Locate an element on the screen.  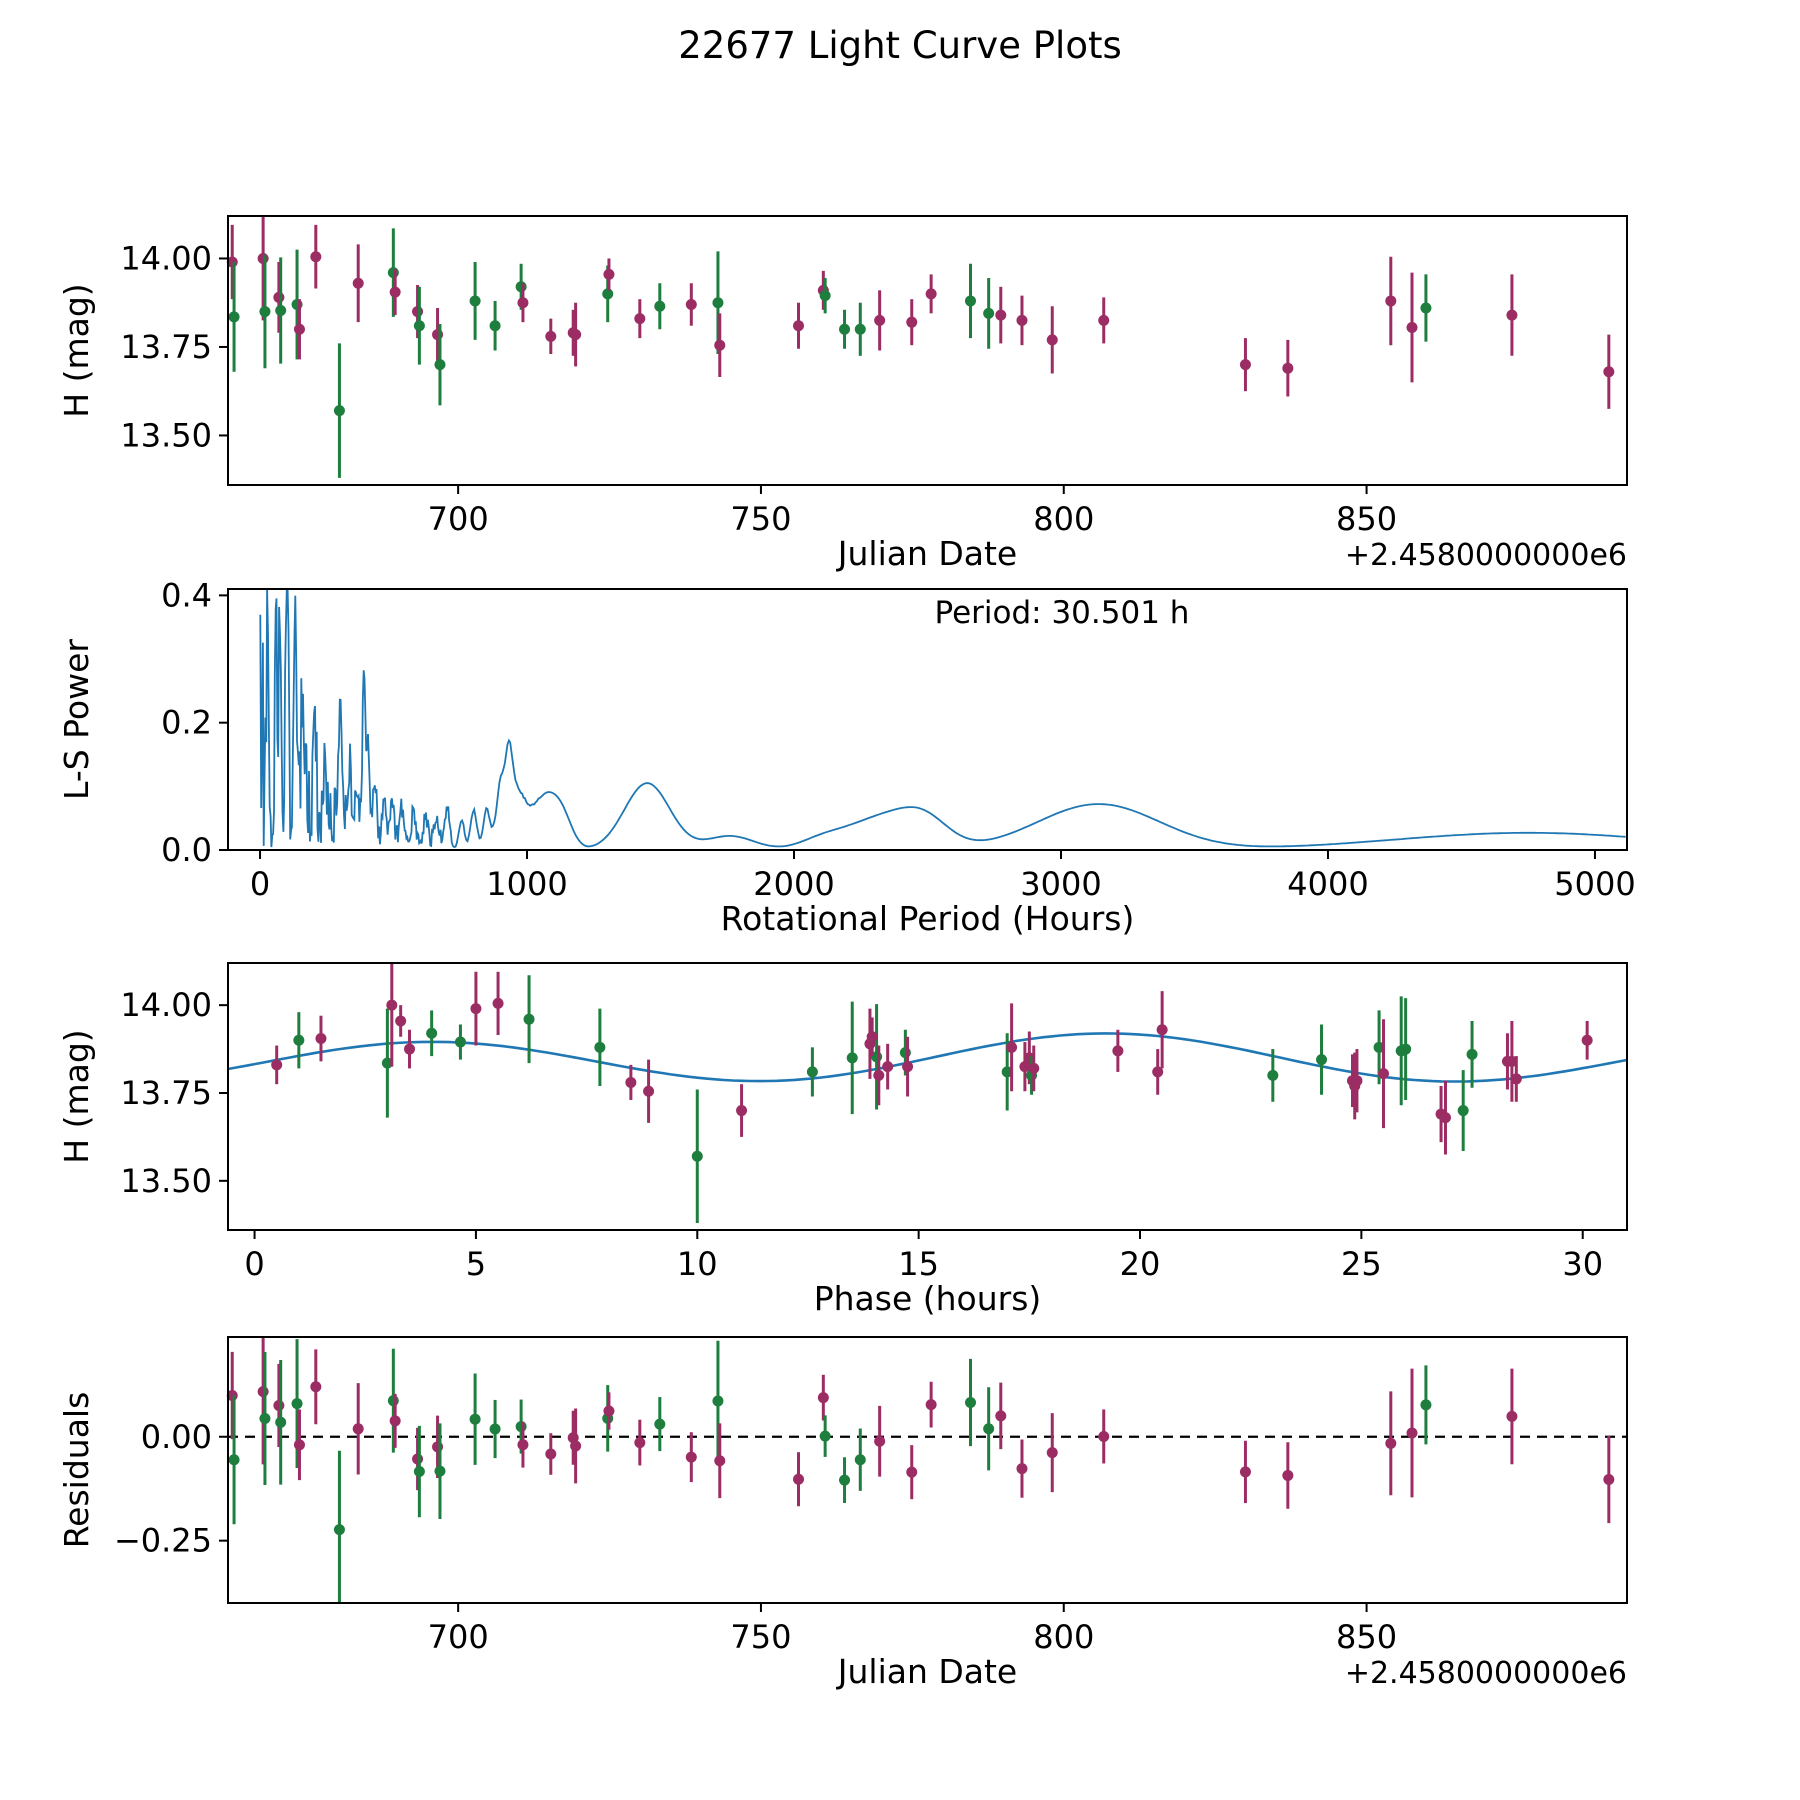
lightcurve-xlabel: Julian Date is located at coordinates (927, 553).